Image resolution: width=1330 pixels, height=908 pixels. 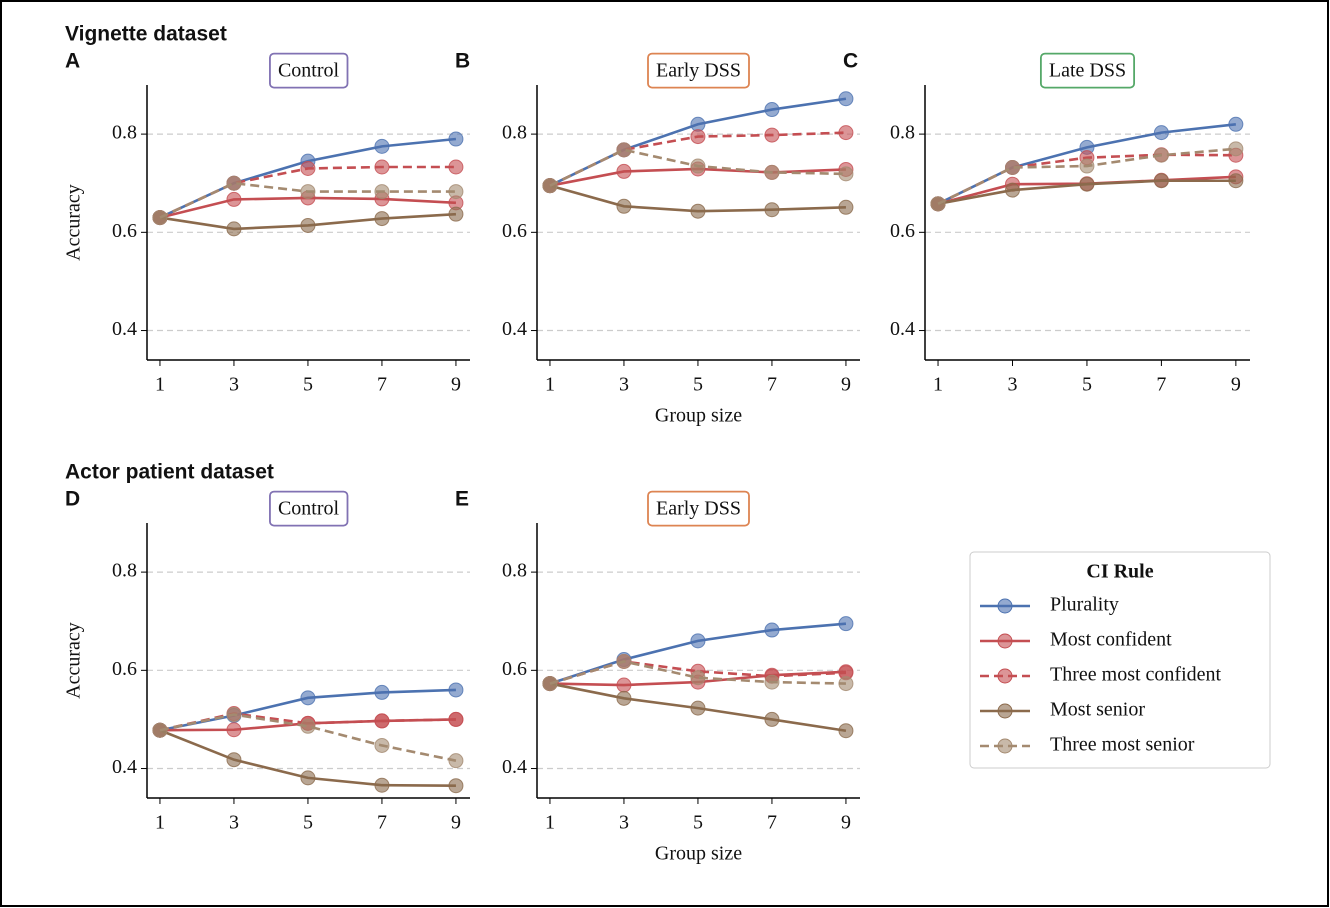 What do you see at coordinates (72, 61) in the screenshot?
I see `panel-label: A` at bounding box center [72, 61].